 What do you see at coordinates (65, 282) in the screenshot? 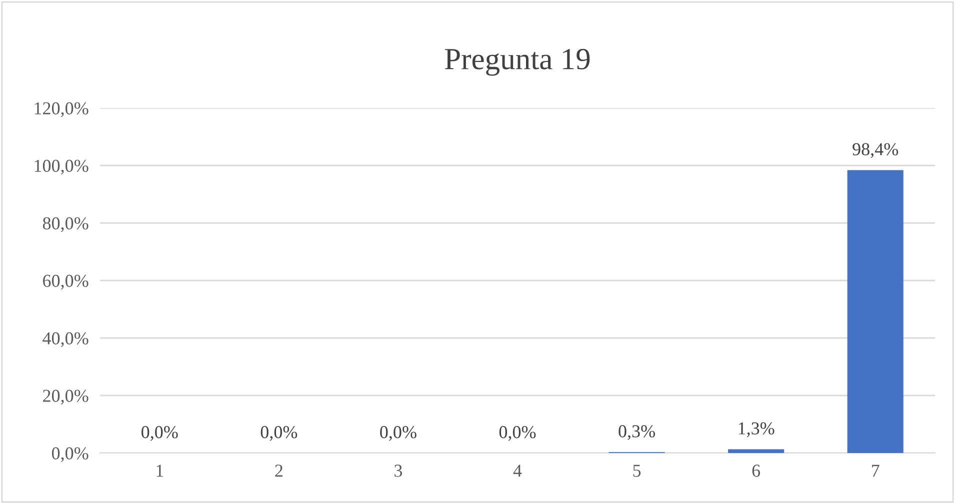
I see `y-tick-label: 60,0%` at bounding box center [65, 282].